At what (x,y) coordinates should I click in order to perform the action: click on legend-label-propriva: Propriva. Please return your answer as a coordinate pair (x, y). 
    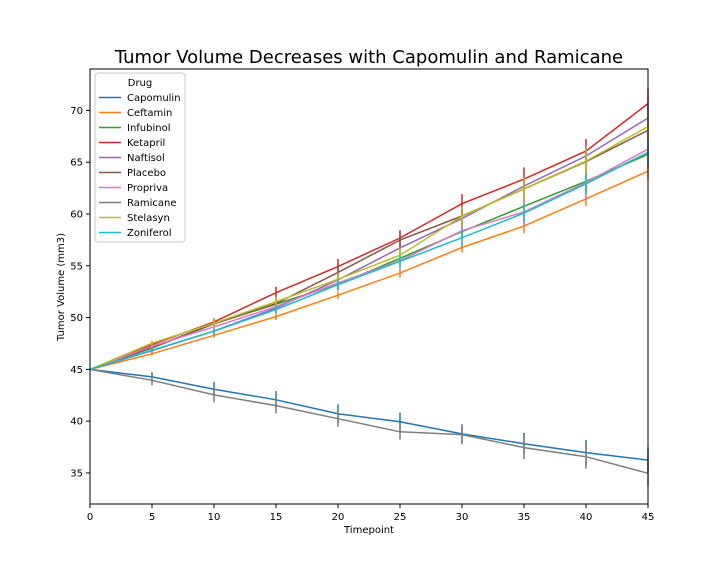
    Looking at the image, I should click on (147, 188).